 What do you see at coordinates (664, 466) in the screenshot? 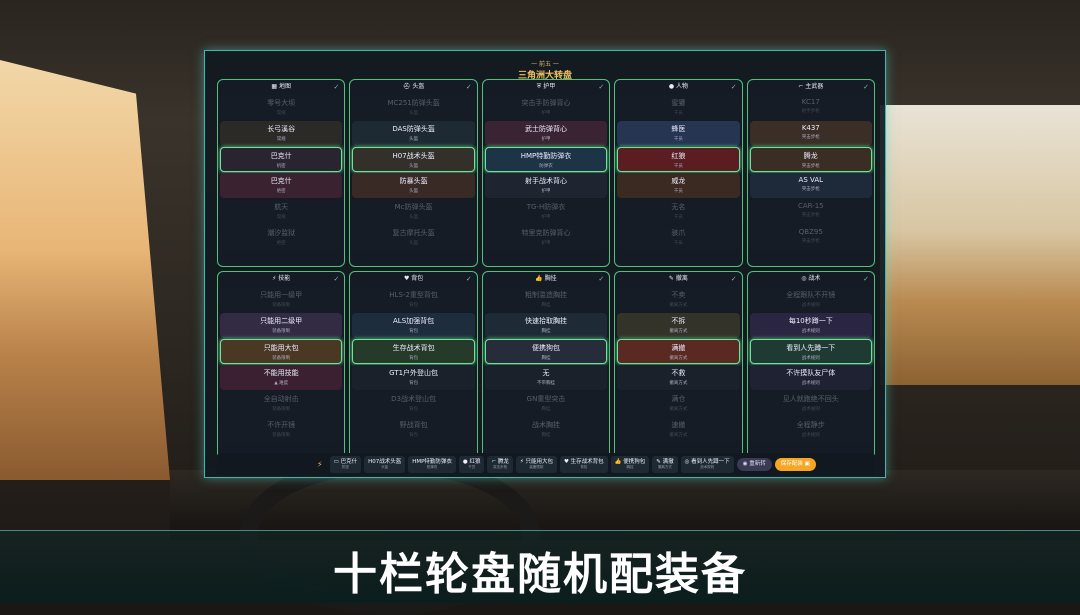
I see `chip-type: 撤离方式` at bounding box center [664, 466].